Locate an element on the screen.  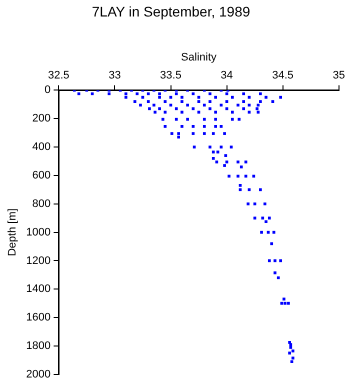
x-axis-title: Salinity is located at coordinates (199, 57).